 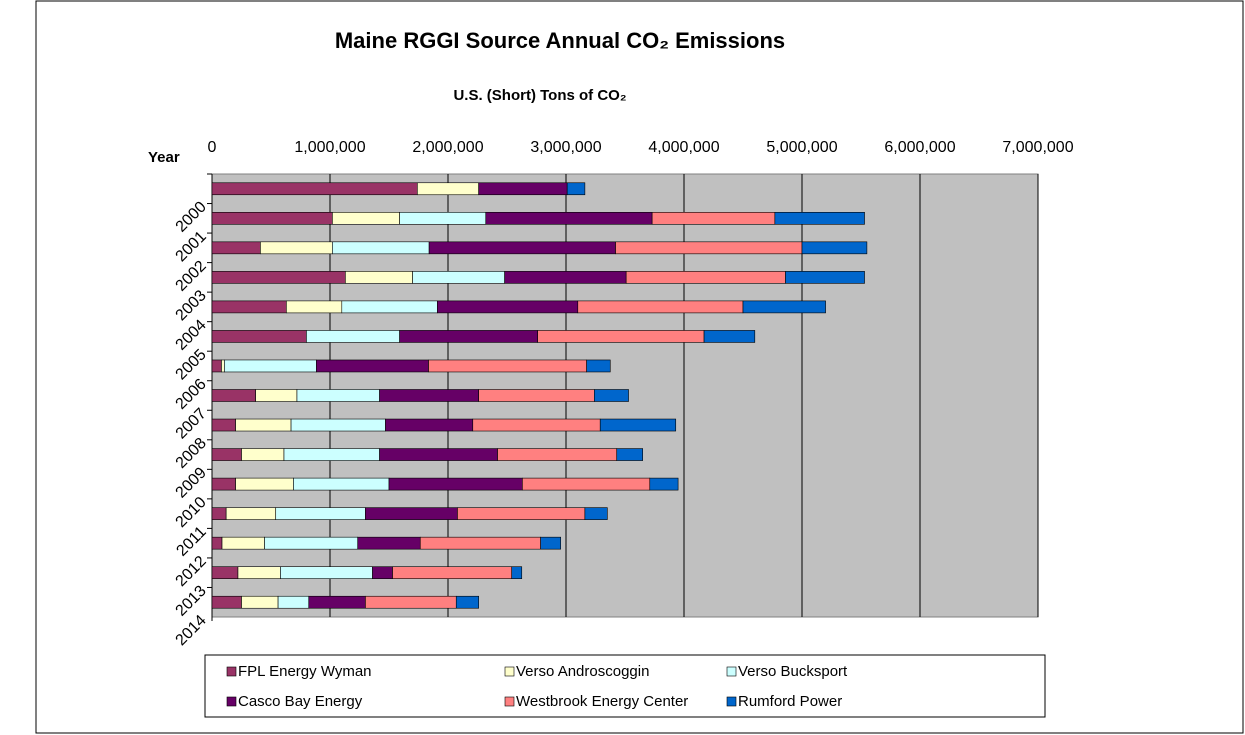 I want to click on legend-label: Casco Bay Energy, so click(x=300, y=701).